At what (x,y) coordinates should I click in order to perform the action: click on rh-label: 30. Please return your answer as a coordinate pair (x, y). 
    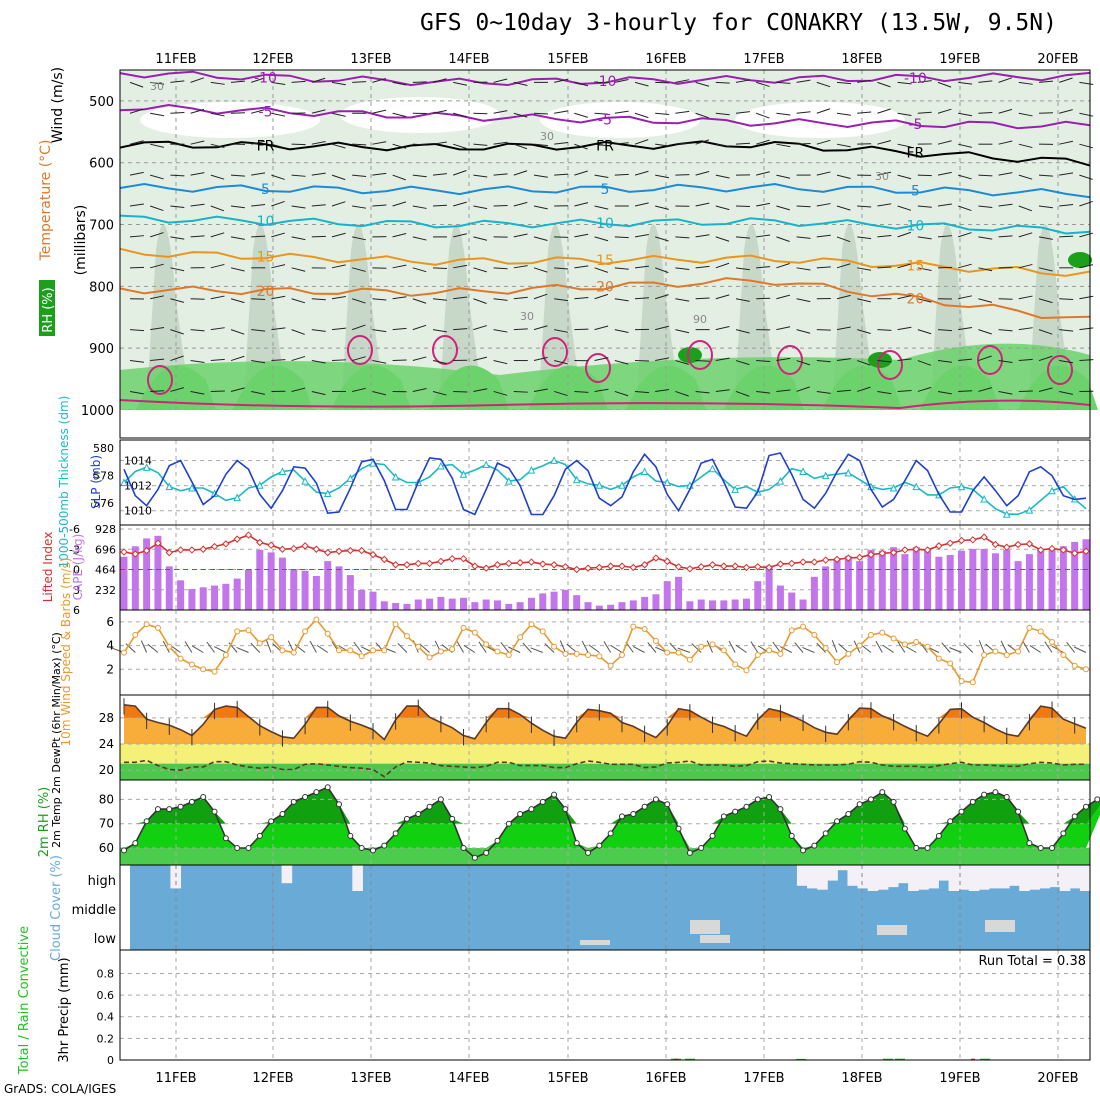
    Looking at the image, I should click on (157, 86).